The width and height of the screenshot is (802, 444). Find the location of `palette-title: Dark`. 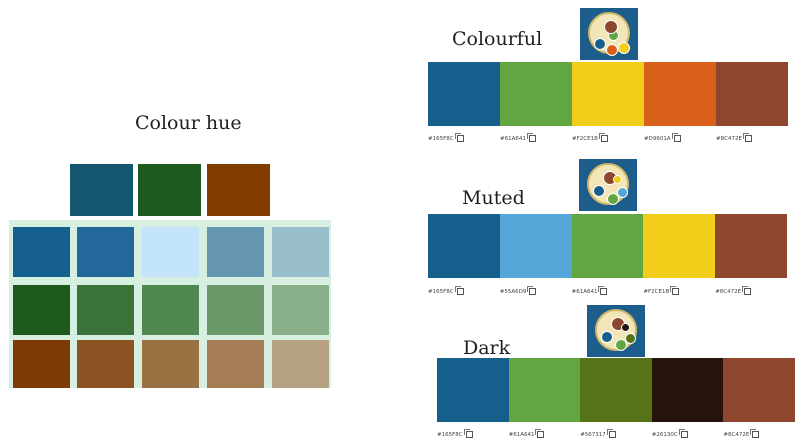

palette-title: Dark is located at coordinates (487, 348).